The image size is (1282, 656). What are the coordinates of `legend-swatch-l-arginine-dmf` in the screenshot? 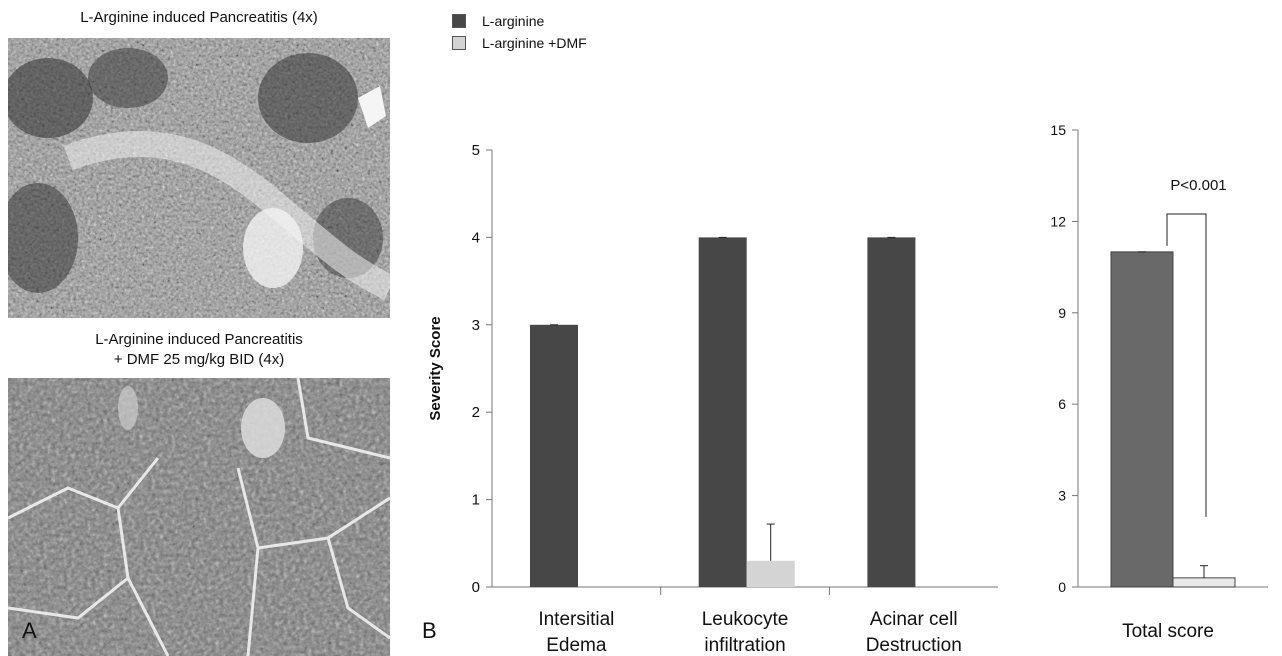 It's located at (459, 43).